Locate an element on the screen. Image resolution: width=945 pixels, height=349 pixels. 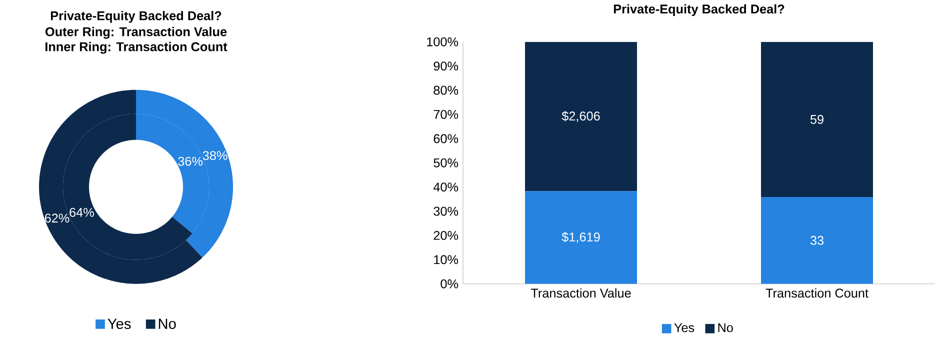
data-label: 64% is located at coordinates (82, 212).